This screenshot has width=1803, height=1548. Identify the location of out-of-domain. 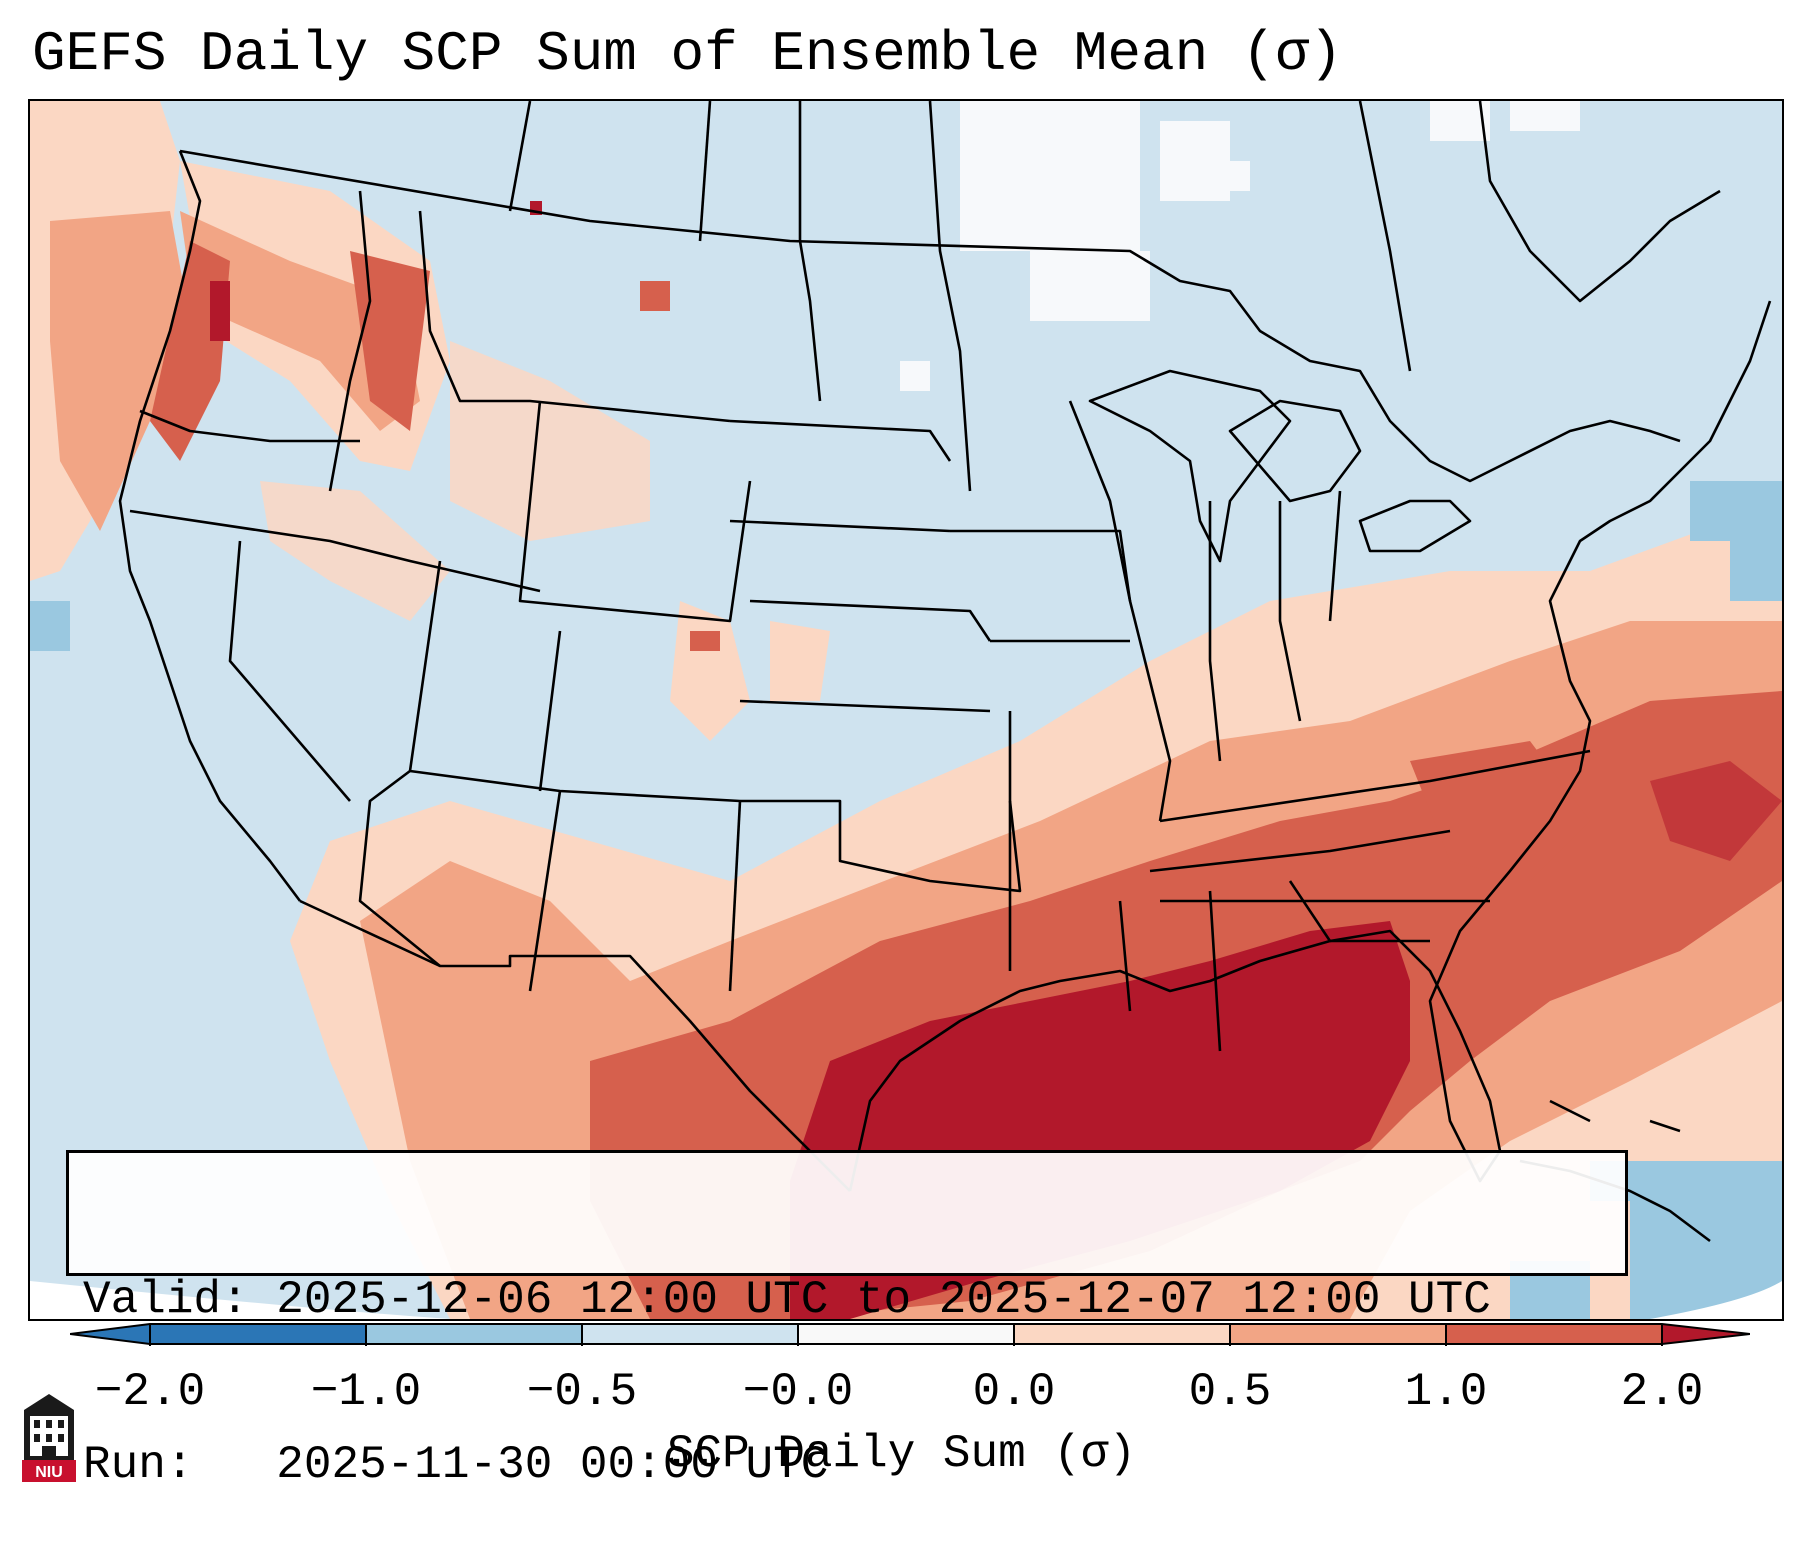
(240, 1300).